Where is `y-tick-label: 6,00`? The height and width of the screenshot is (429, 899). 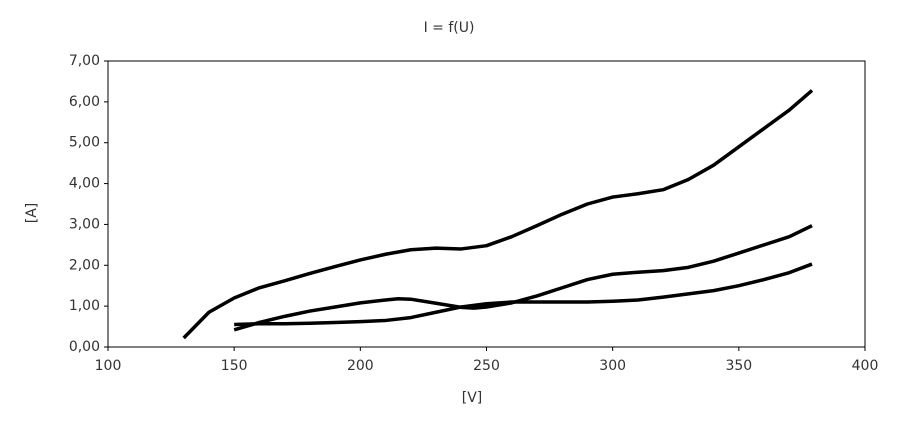
y-tick-label: 6,00 is located at coordinates (84, 102).